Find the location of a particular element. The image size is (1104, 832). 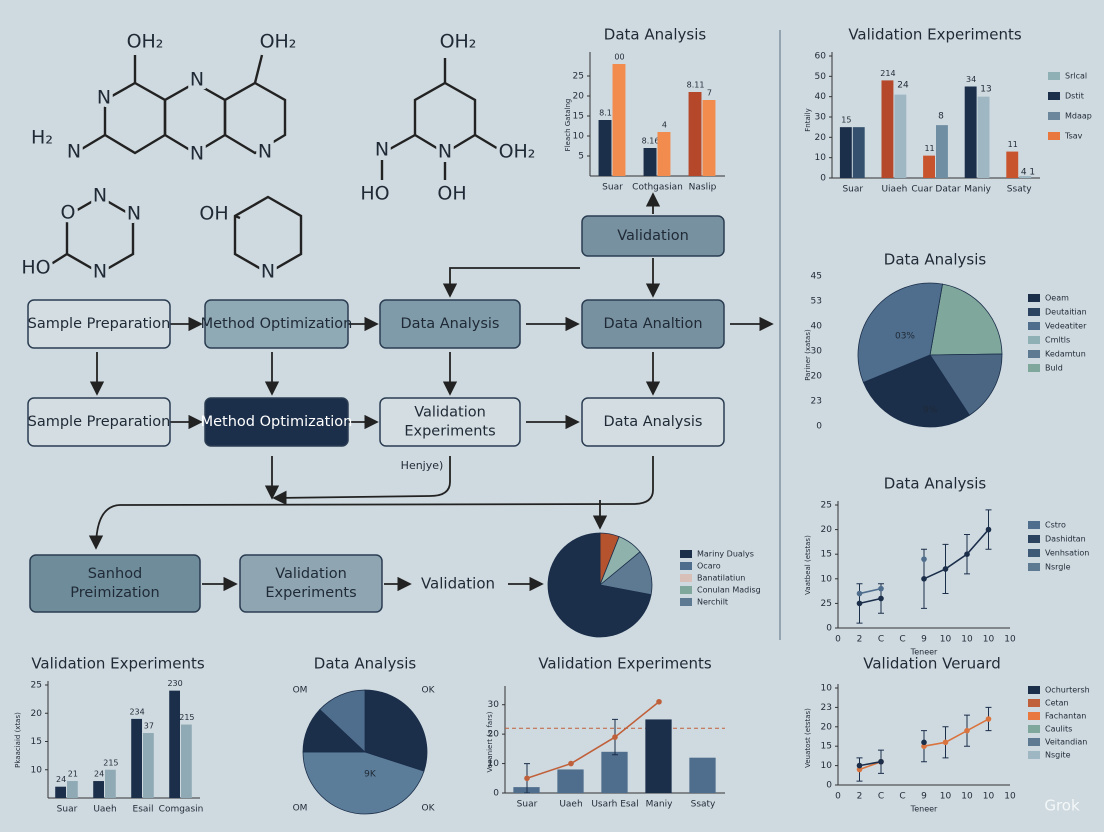

legend-label: Nsrgle is located at coordinates (1058, 567).